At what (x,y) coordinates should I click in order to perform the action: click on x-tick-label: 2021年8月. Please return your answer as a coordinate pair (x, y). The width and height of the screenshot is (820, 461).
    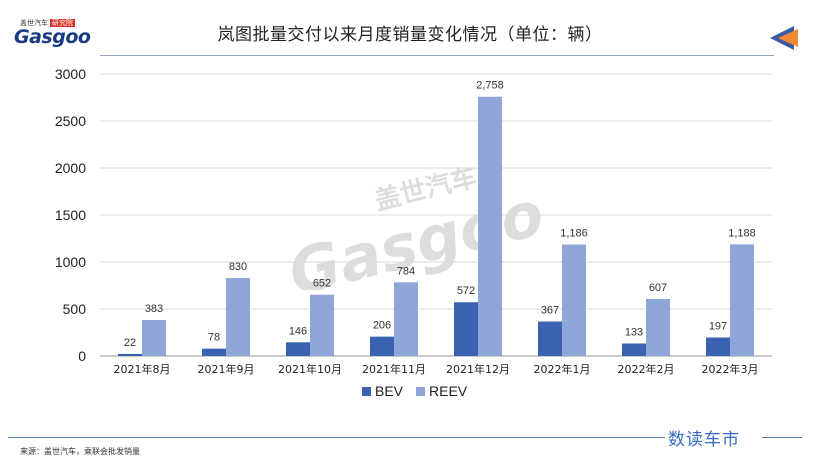
    Looking at the image, I should click on (142, 369).